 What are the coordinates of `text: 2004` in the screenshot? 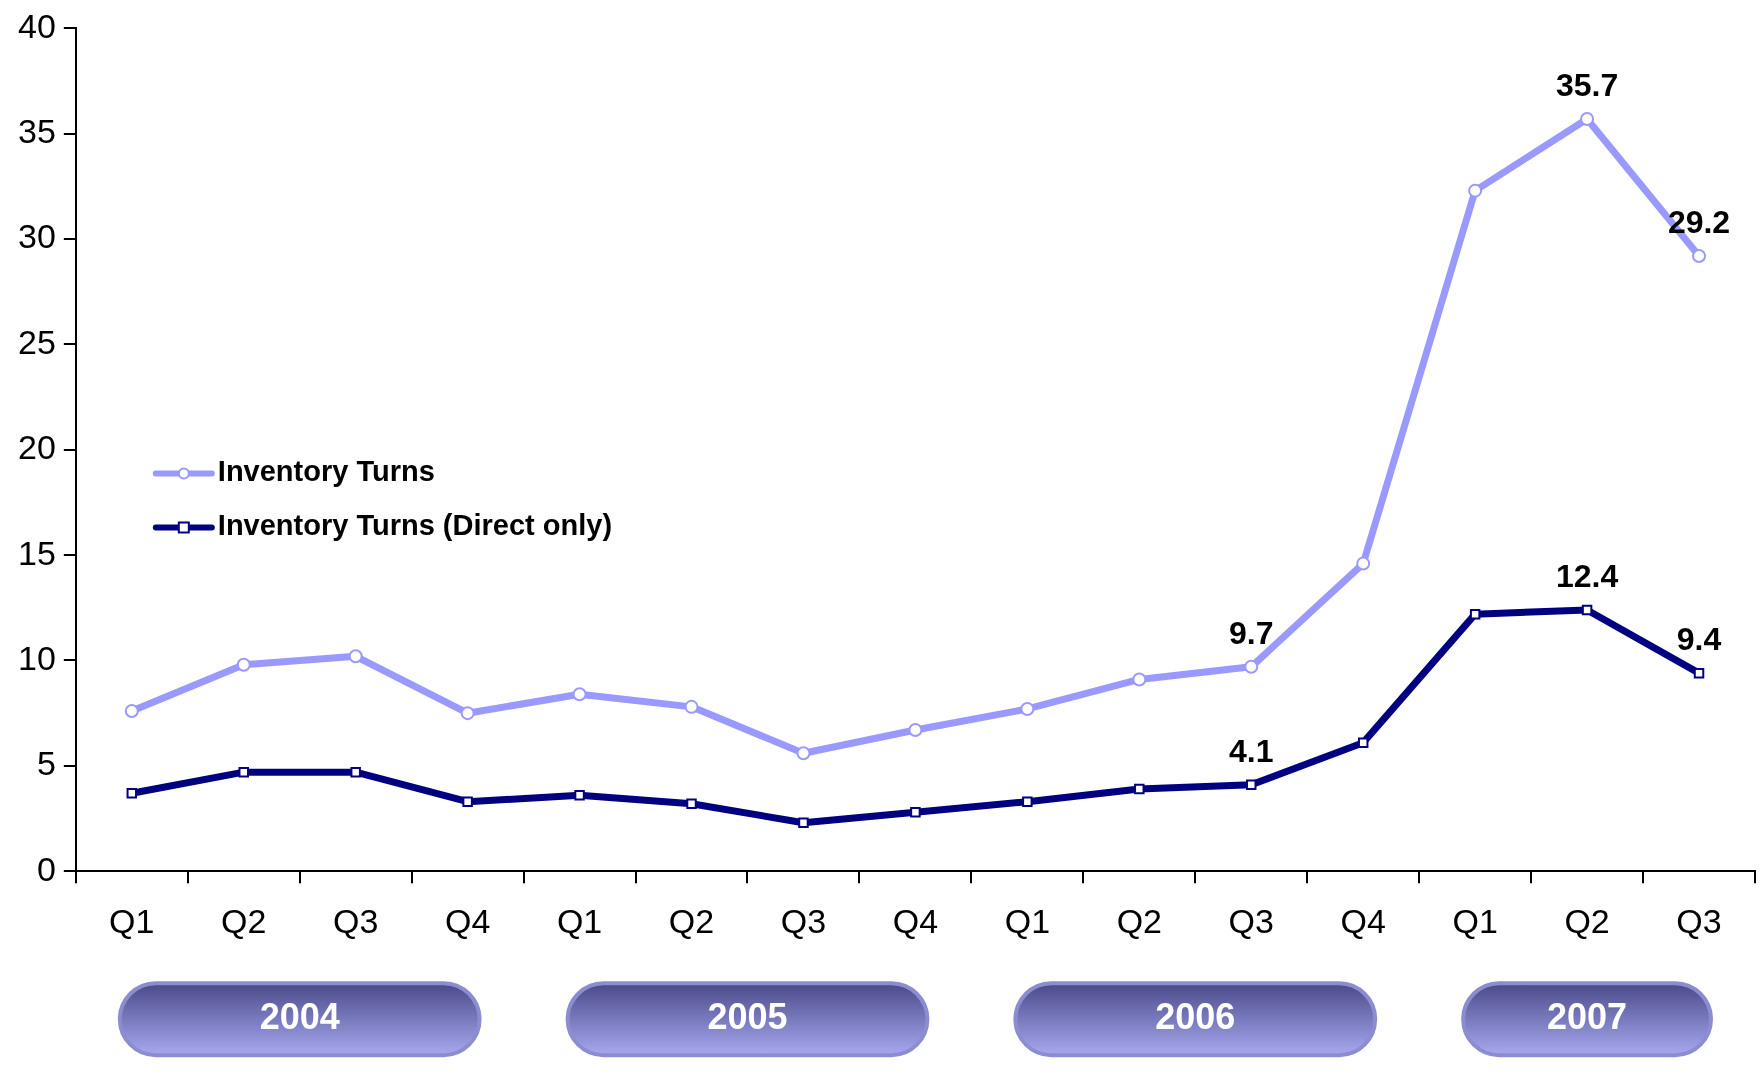 It's located at (299, 1017).